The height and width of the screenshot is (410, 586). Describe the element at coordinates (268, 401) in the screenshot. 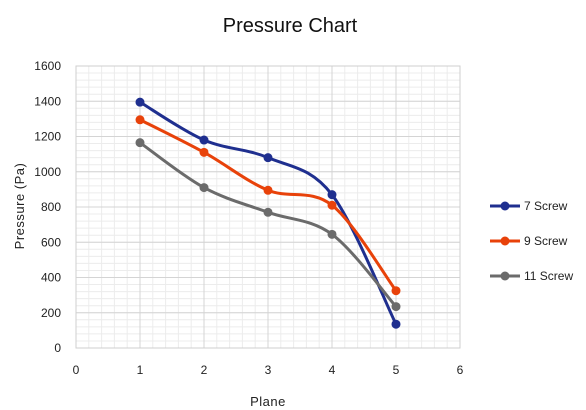

I see `x-axis-title: Plane` at that location.